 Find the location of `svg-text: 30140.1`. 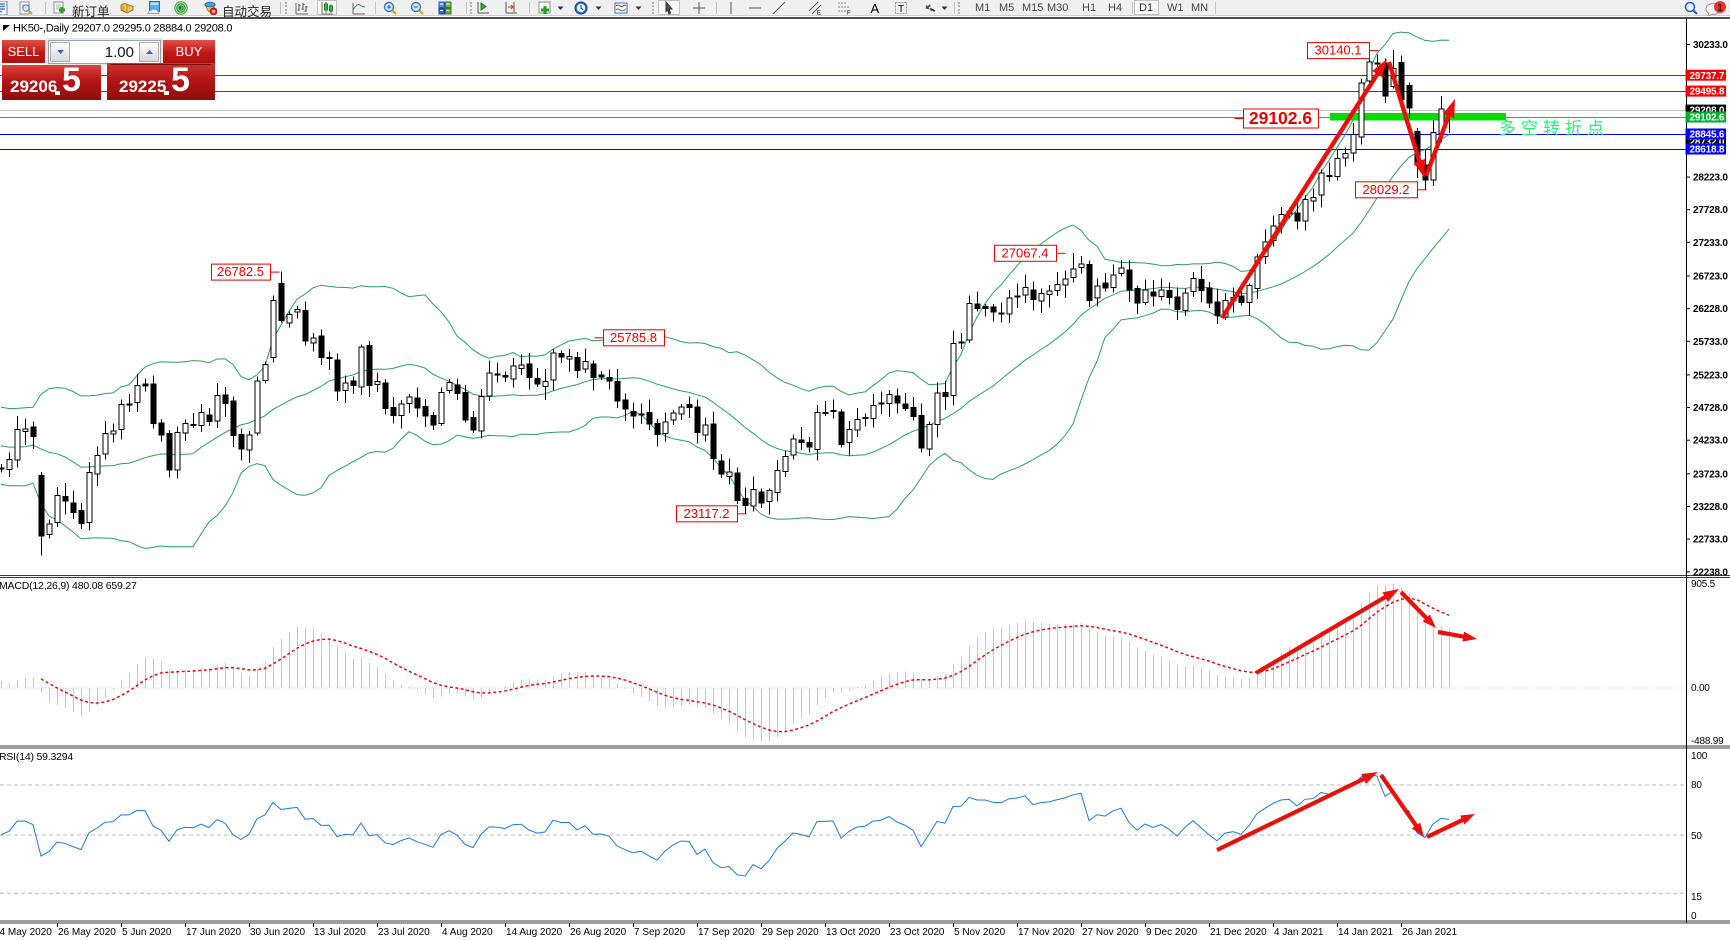

svg-text: 30140.1 is located at coordinates (1338, 50).